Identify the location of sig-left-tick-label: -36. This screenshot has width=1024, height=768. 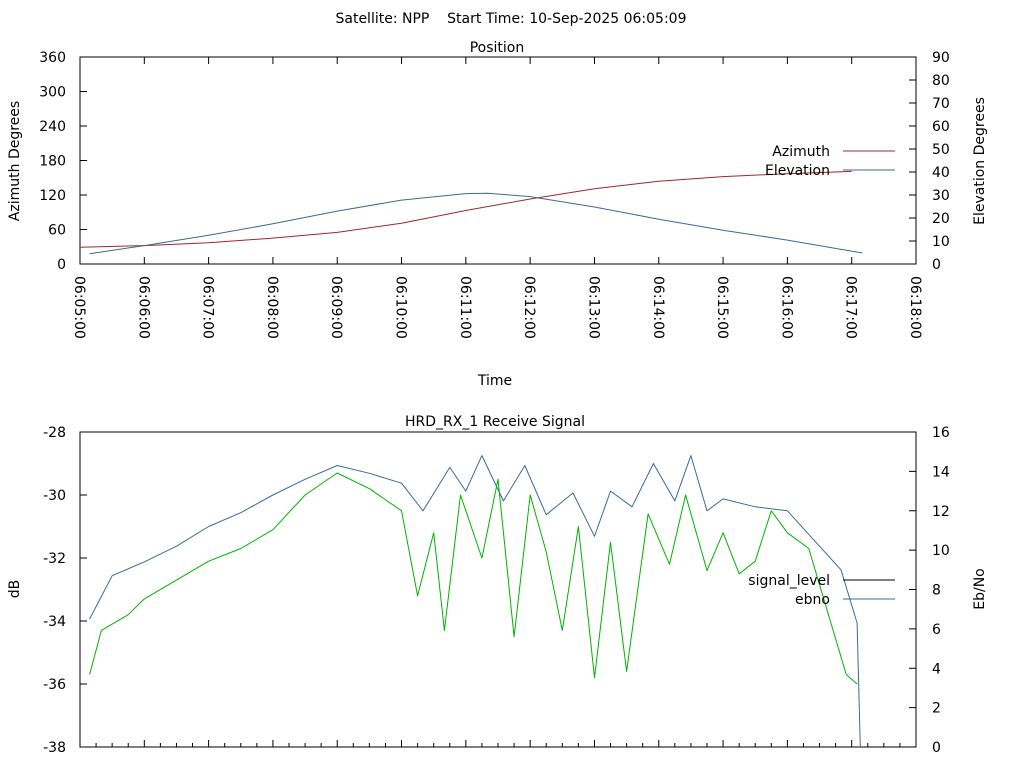
(54, 685).